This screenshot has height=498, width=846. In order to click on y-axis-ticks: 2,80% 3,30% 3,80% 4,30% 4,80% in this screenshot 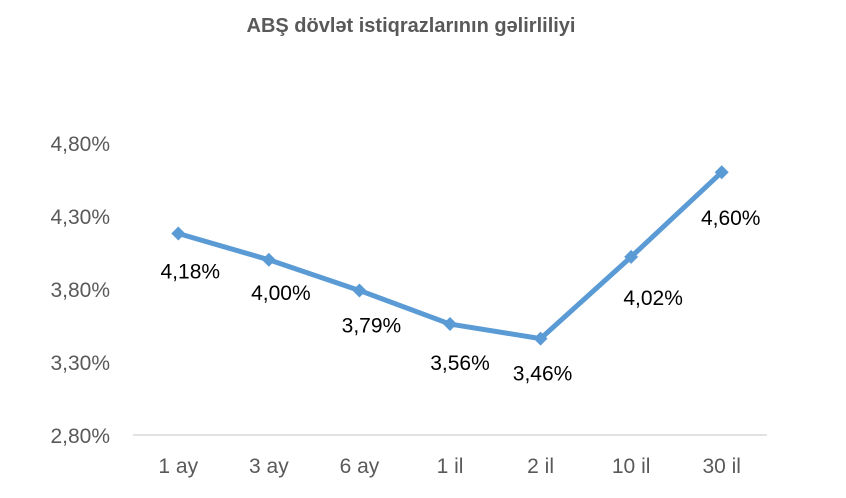, I will do `click(80, 290)`.